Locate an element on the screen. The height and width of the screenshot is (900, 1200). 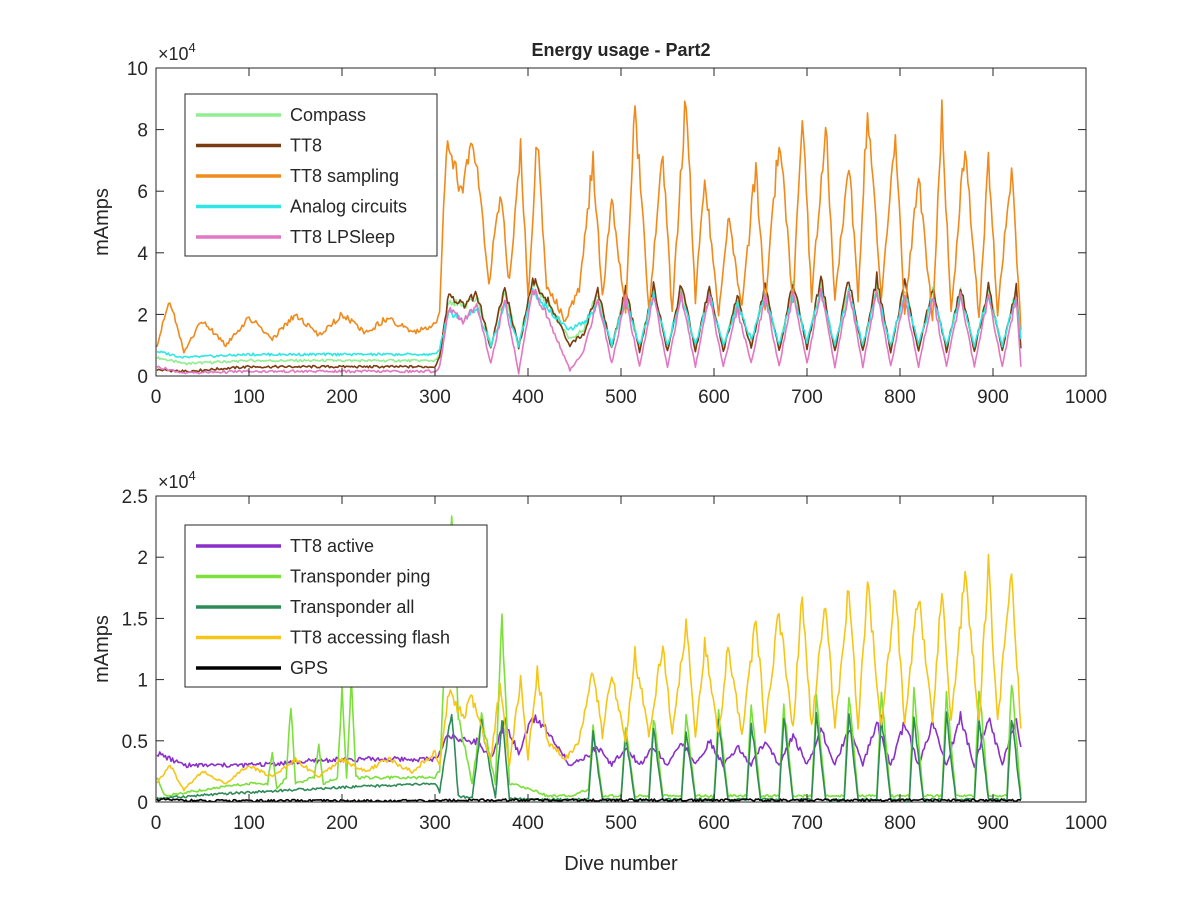
y-tick-label: 4 is located at coordinates (142, 254).